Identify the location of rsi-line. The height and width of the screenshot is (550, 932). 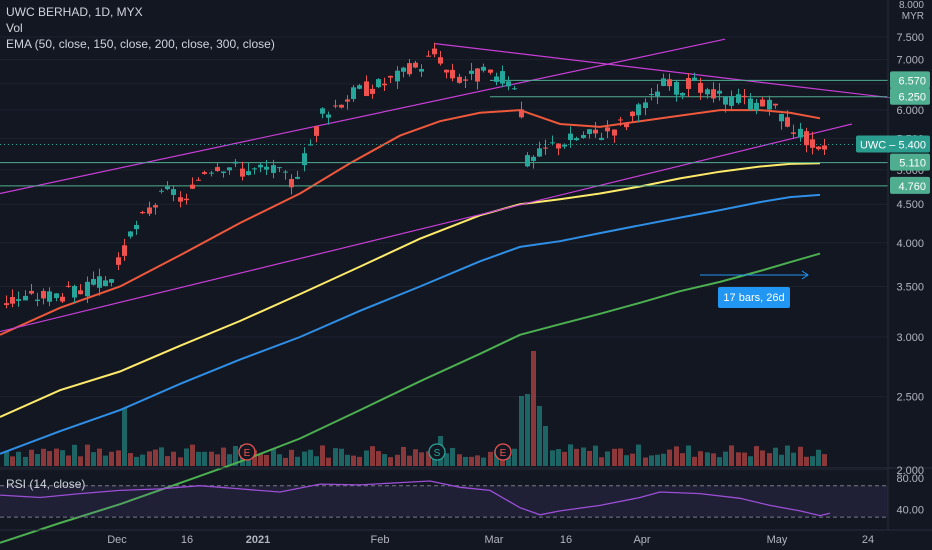
(415, 498).